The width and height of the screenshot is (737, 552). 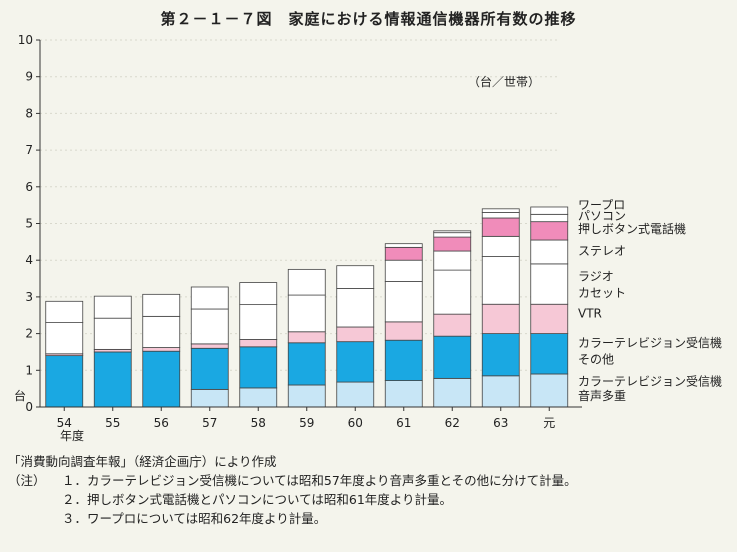 I want to click on series-label: ステレオ, so click(x=602, y=251).